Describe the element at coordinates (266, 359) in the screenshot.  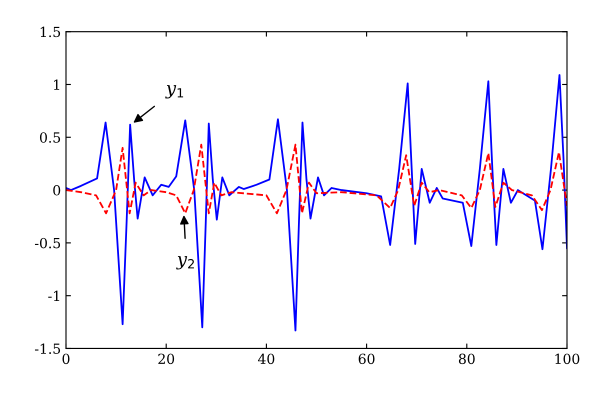
I see `x-tick-label: 40` at that location.